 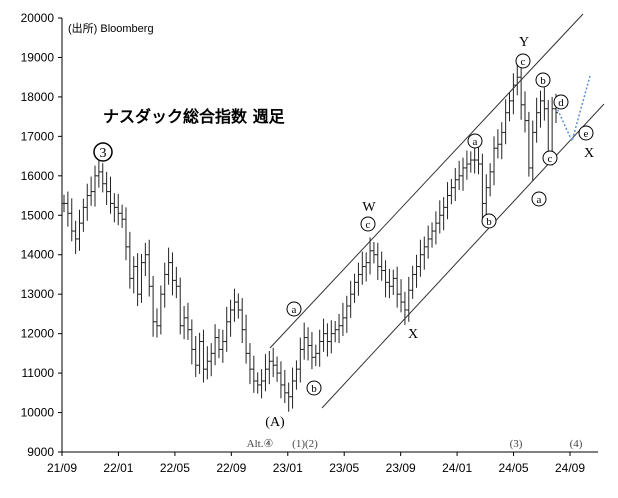 What do you see at coordinates (38, 97) in the screenshot?
I see `y-tick-label: 18000` at bounding box center [38, 97].